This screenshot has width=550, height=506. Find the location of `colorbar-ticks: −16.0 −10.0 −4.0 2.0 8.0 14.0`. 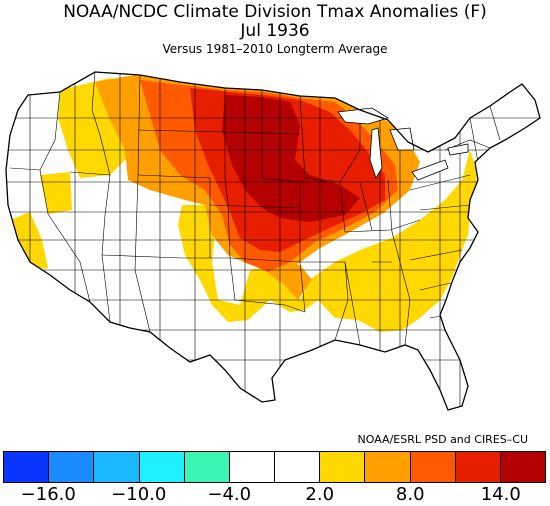

colorbar-ticks: −16.0 −10.0 −4.0 2.0 8.0 14.0 is located at coordinates (275, 495).